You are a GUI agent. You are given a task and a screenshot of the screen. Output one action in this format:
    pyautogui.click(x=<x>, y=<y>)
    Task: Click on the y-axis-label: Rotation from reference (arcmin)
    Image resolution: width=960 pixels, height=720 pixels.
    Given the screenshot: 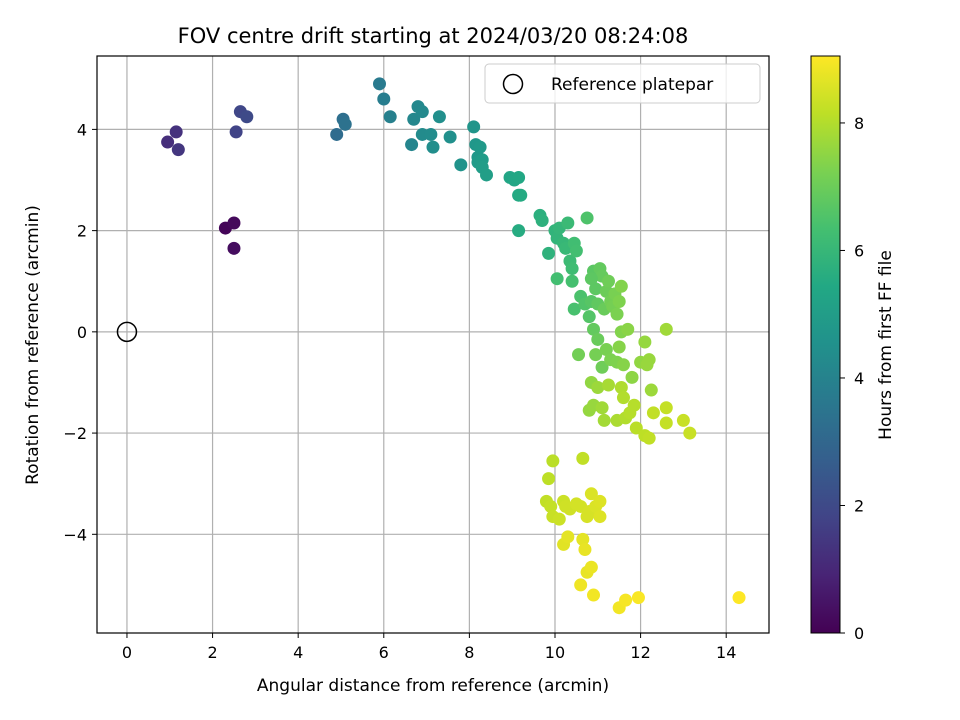 What is the action you would take?
    pyautogui.click(x=33, y=345)
    